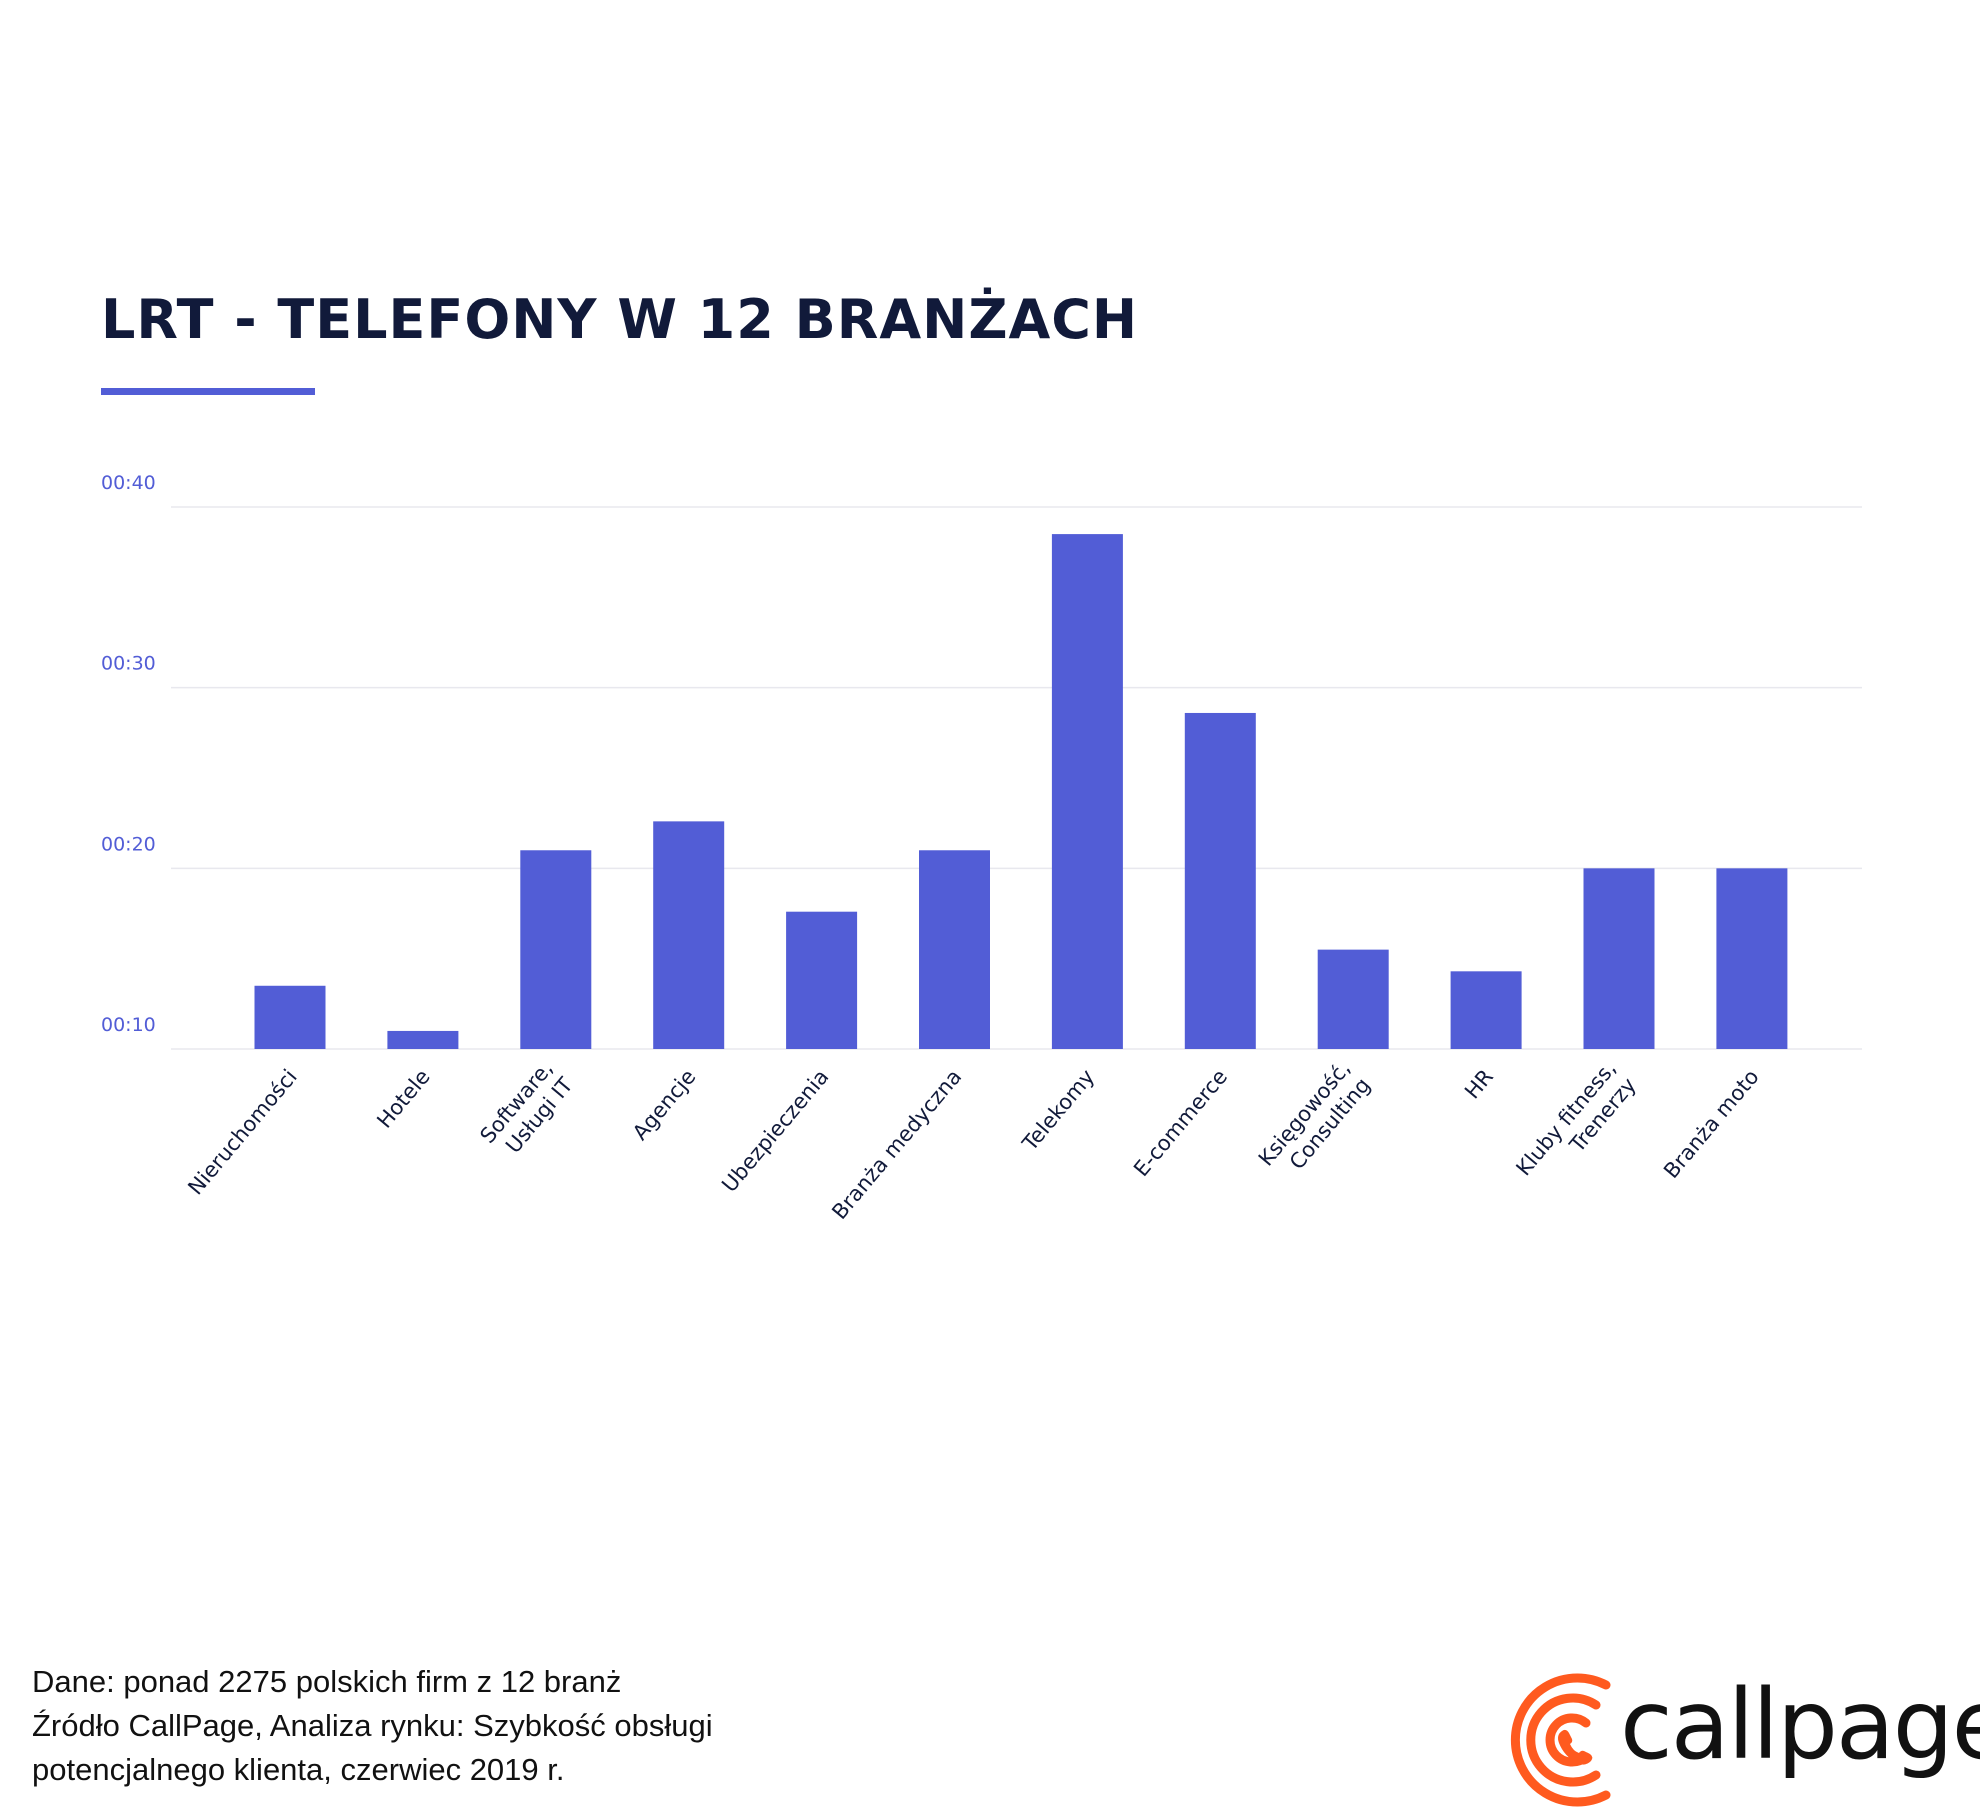  I want to click on x-tick-label: Kluby fitness,Trenerzy, so click(1575, 1126).